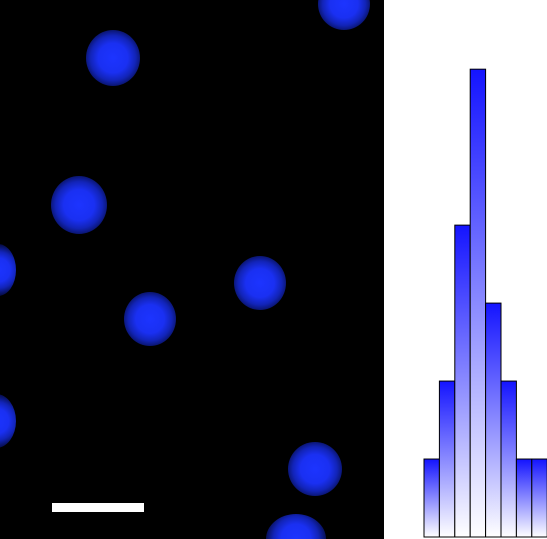 The width and height of the screenshot is (547, 539). What do you see at coordinates (98, 507) in the screenshot?
I see `scale-bar` at bounding box center [98, 507].